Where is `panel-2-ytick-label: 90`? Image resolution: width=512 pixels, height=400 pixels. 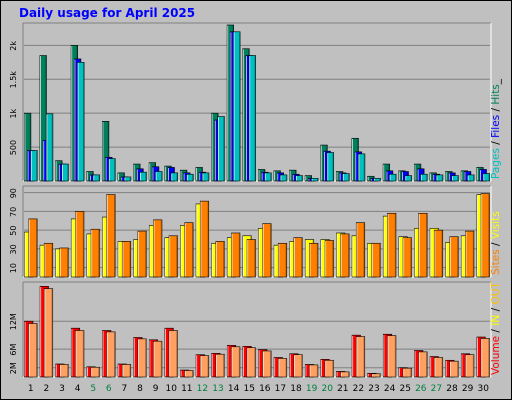
panel-2-ytick-label: 90 is located at coordinates (13, 193).